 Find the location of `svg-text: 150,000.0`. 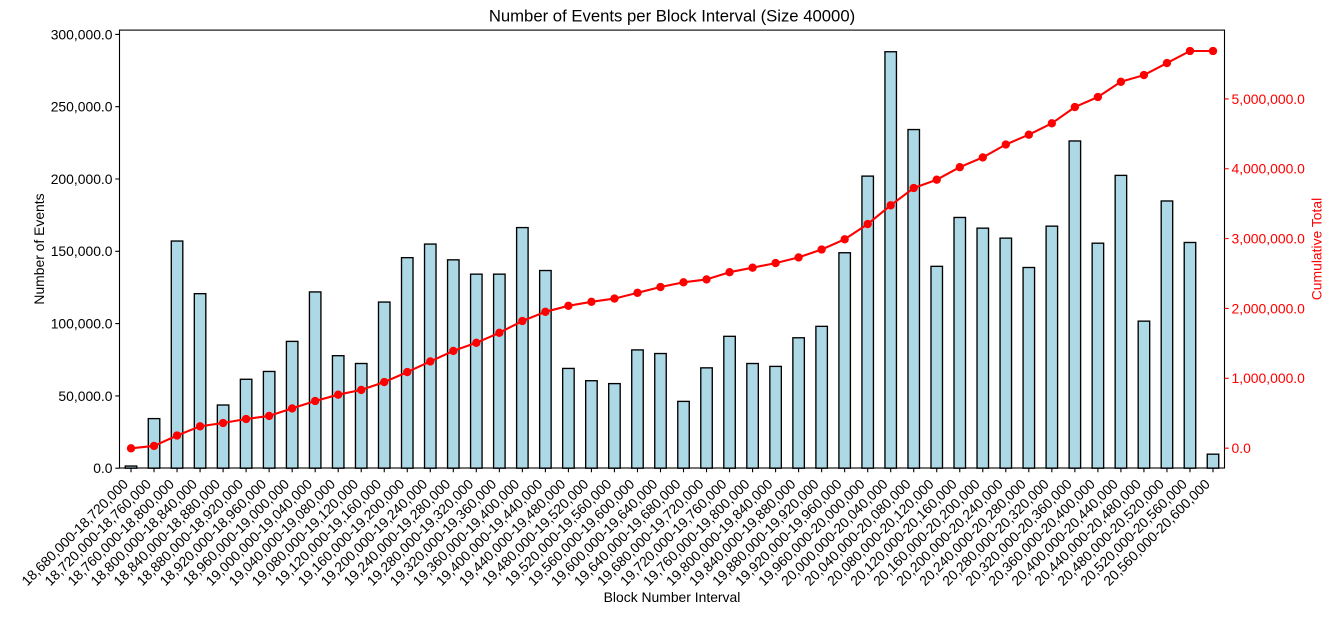

svg-text: 150,000.0 is located at coordinates (82, 251).